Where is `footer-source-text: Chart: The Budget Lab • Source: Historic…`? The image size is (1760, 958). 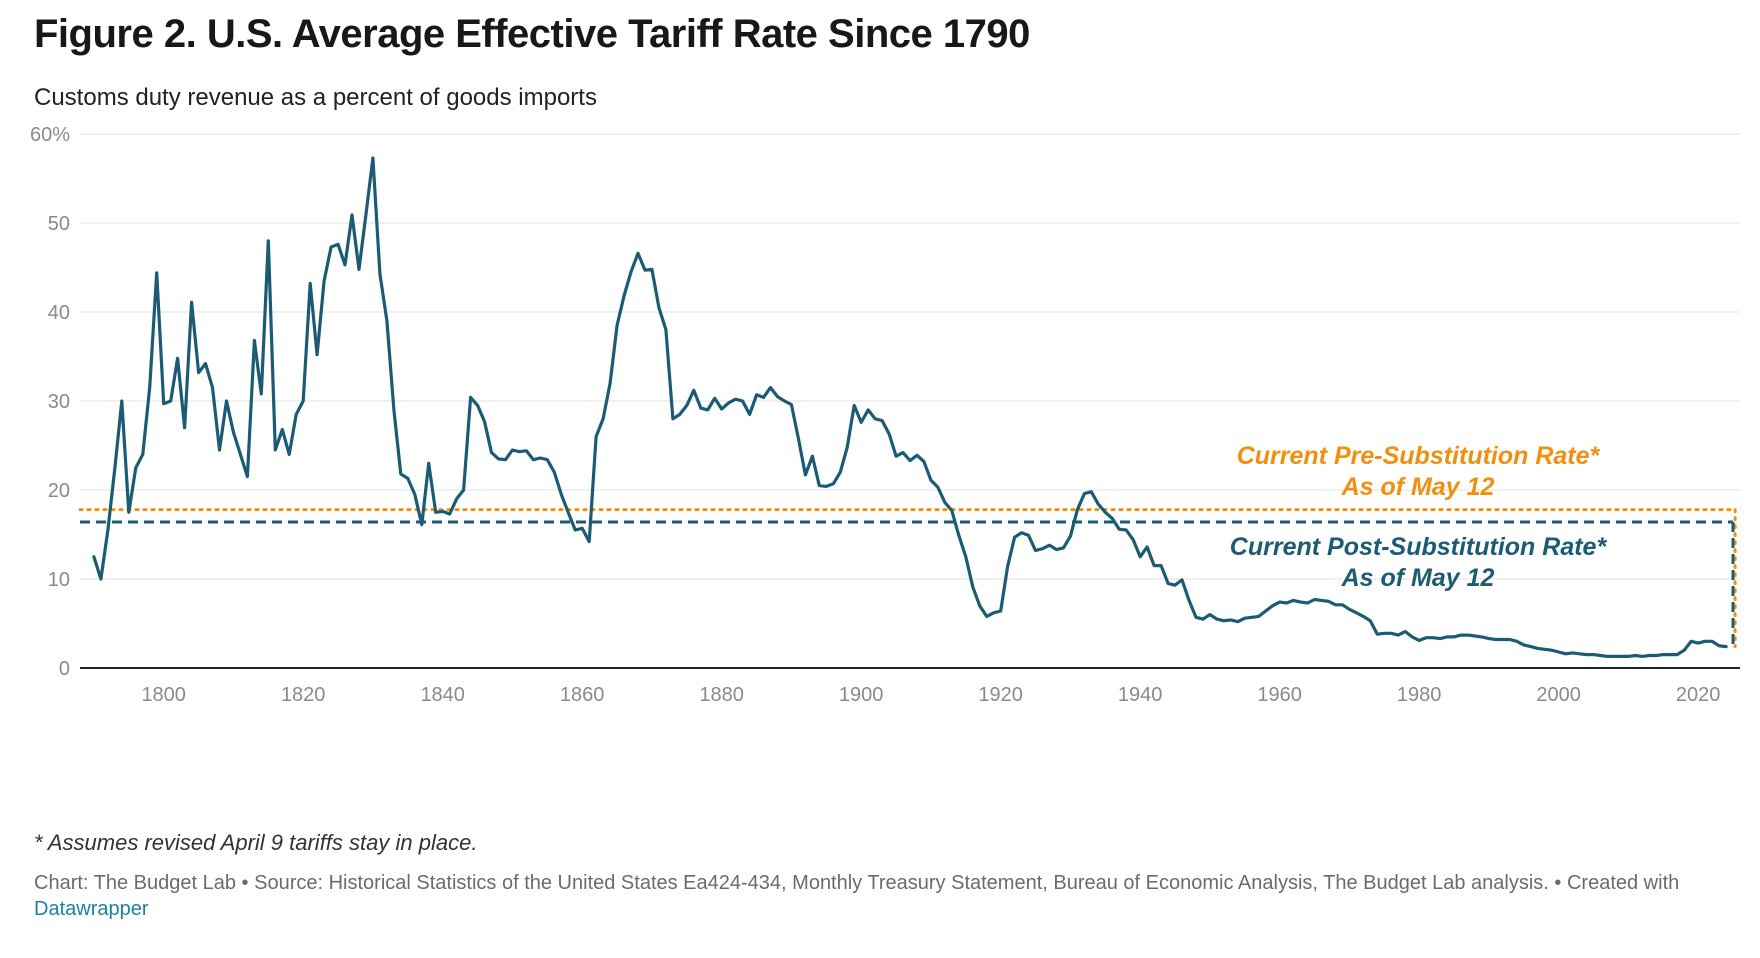
footer-source-text: Chart: The Budget Lab • Source: Historic… is located at coordinates (857, 883).